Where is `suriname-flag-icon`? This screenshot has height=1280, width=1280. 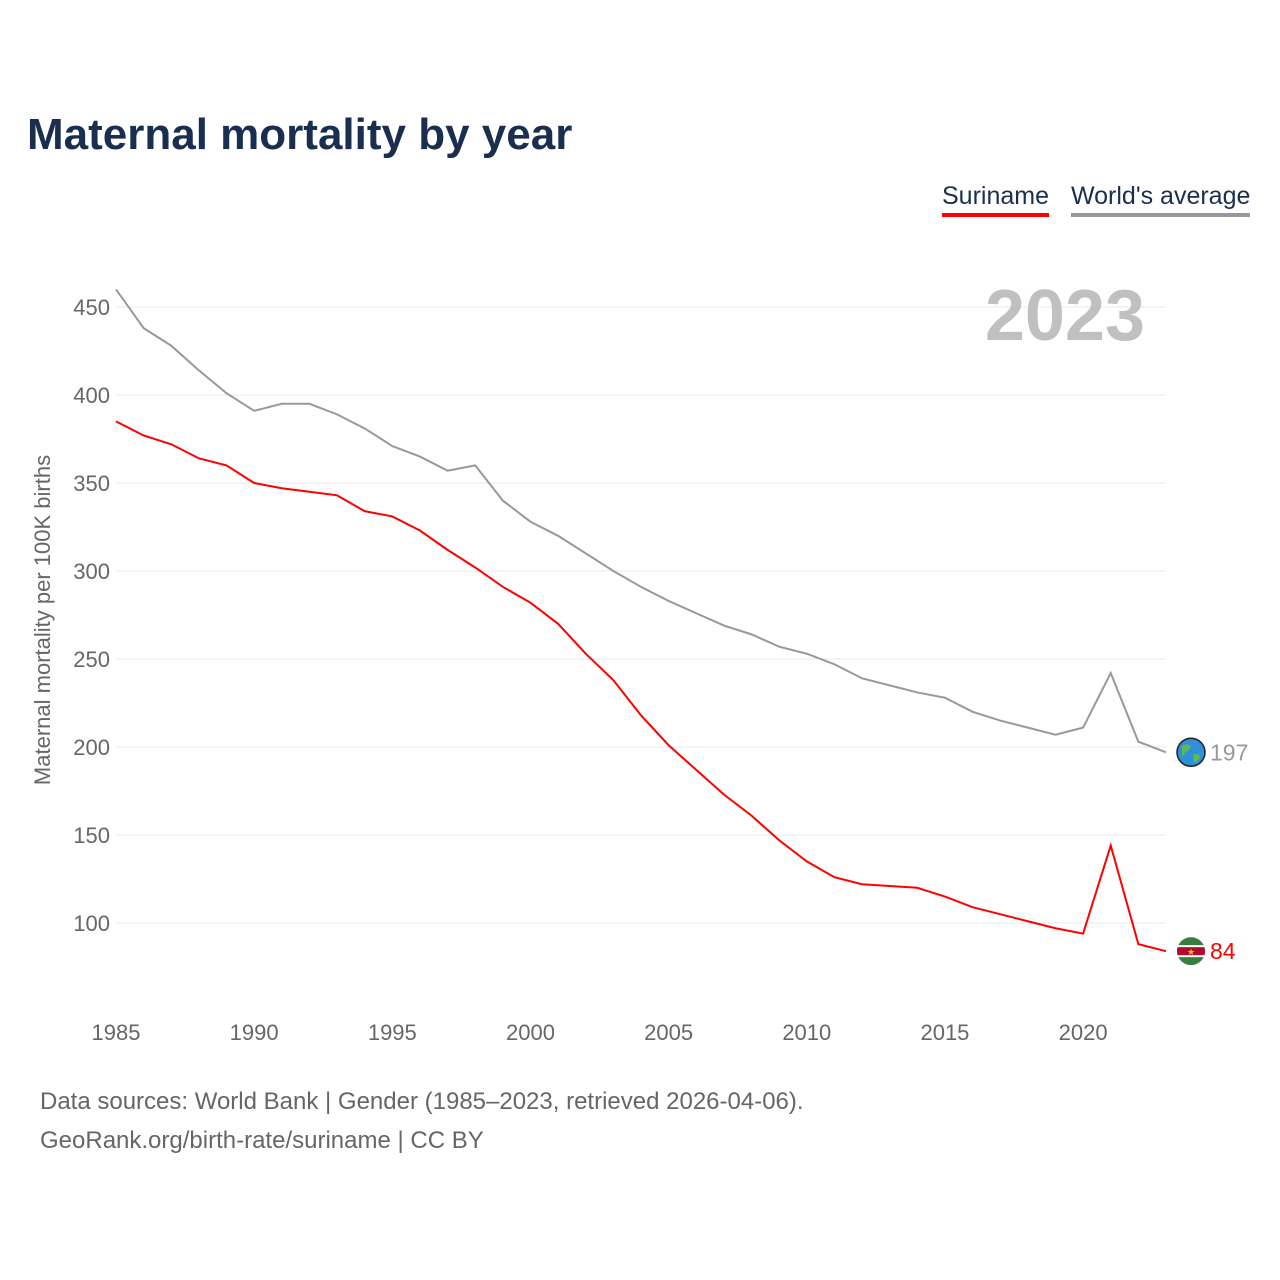 suriname-flag-icon is located at coordinates (1191, 951).